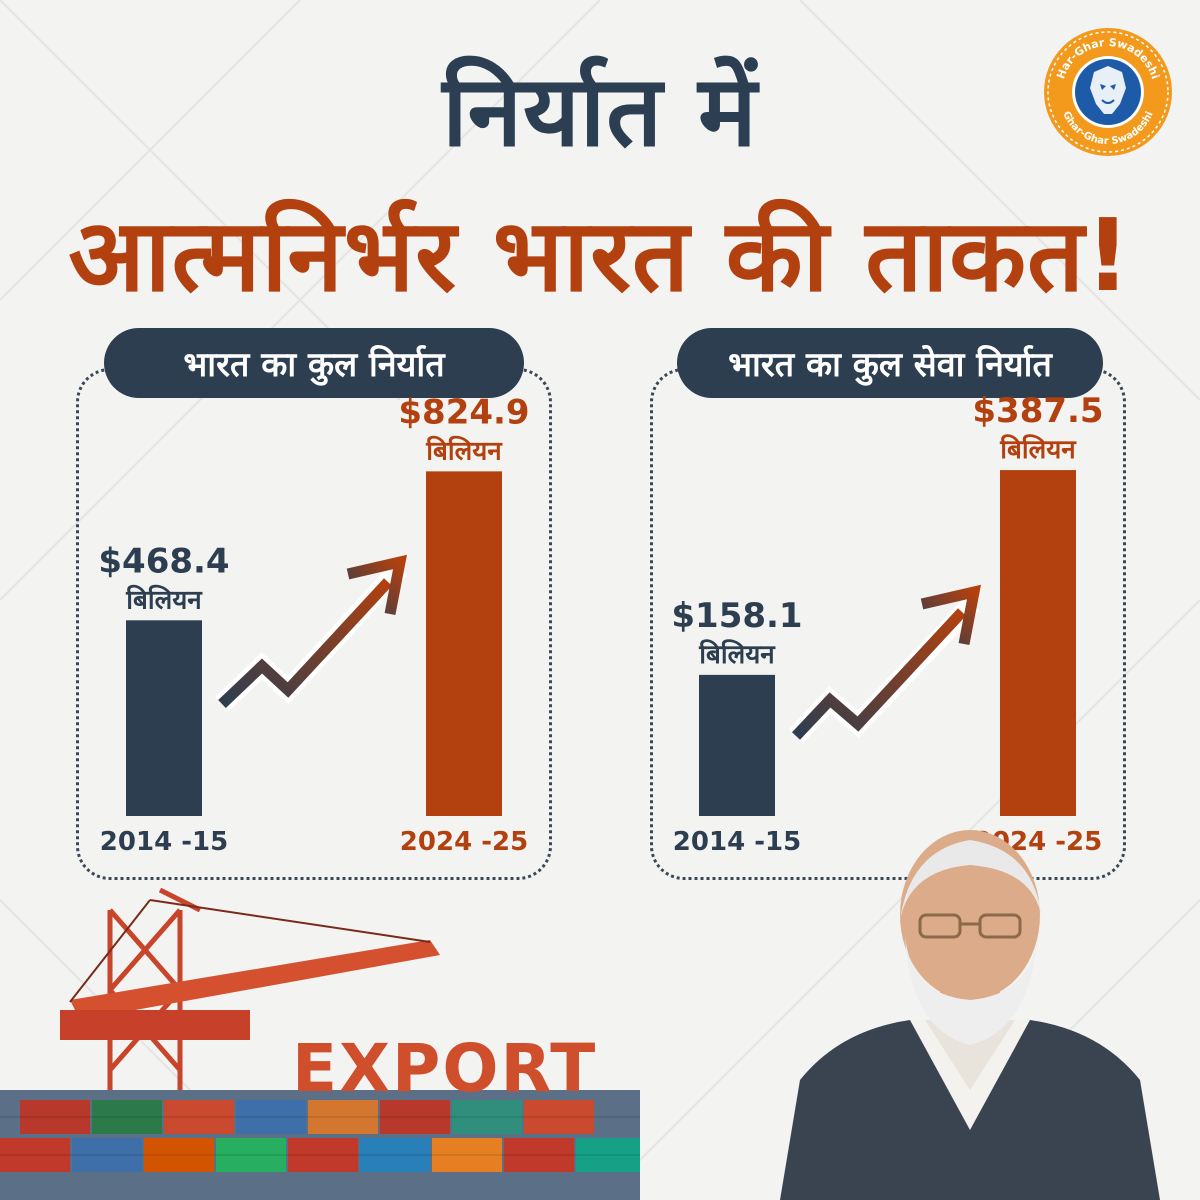 The width and height of the screenshot is (1200, 1200). I want to click on port-crane-illustration, so click(320, 1043).